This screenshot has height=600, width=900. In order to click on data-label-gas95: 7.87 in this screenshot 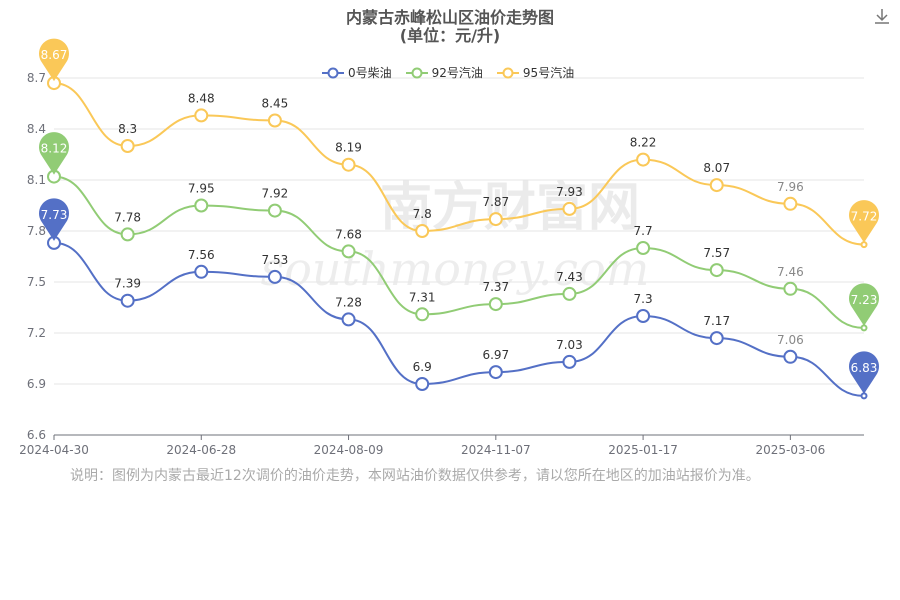, I will do `click(495, 202)`.